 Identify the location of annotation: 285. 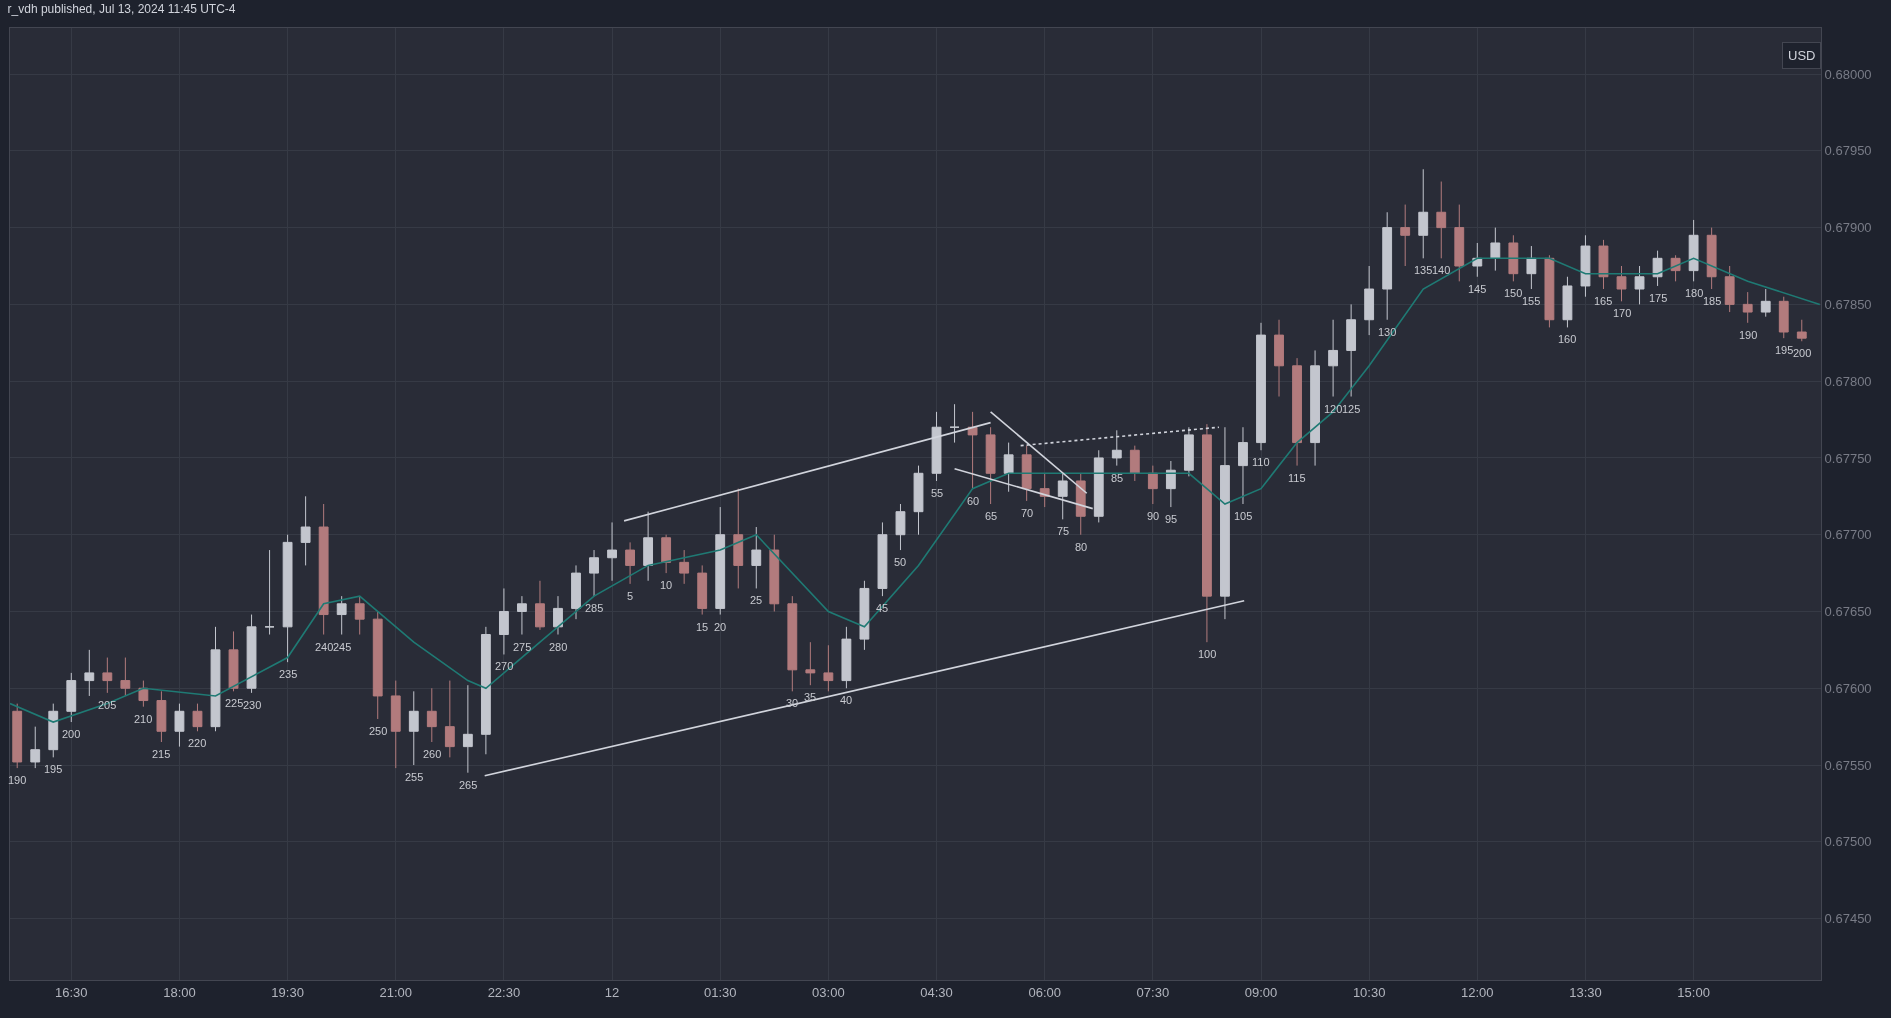
(594, 608).